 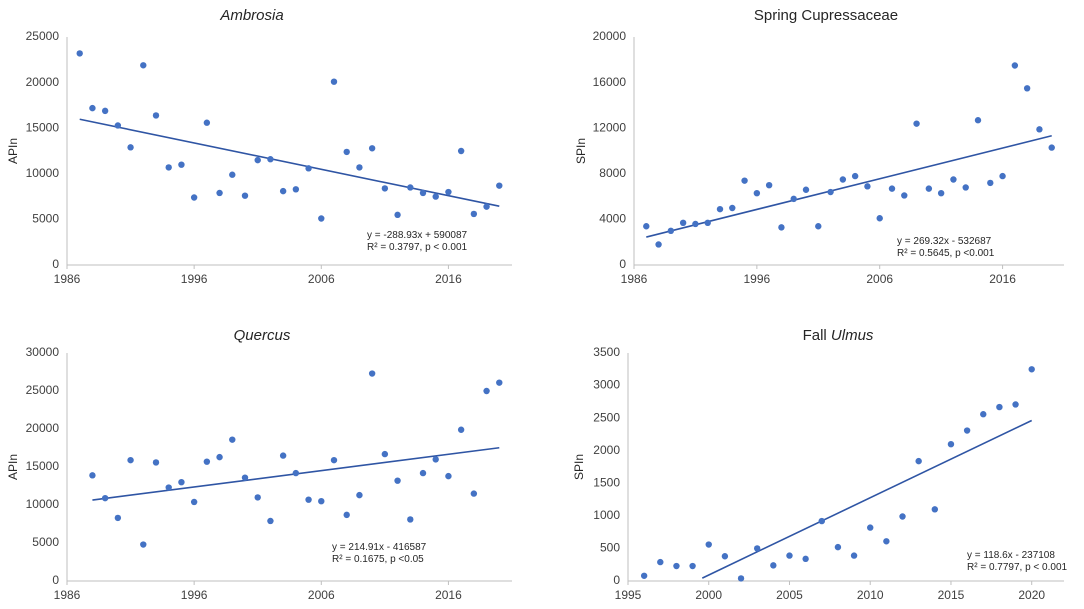 I want to click on y-tick-label: 1500, so click(x=606, y=482).